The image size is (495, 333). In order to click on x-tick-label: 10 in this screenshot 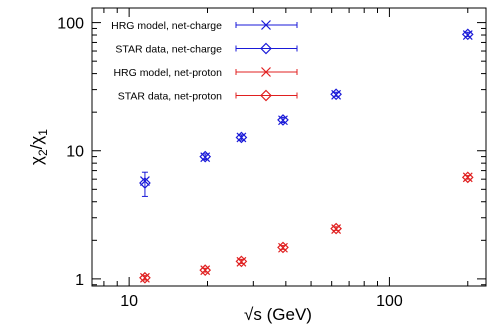, I will do `click(129, 301)`.